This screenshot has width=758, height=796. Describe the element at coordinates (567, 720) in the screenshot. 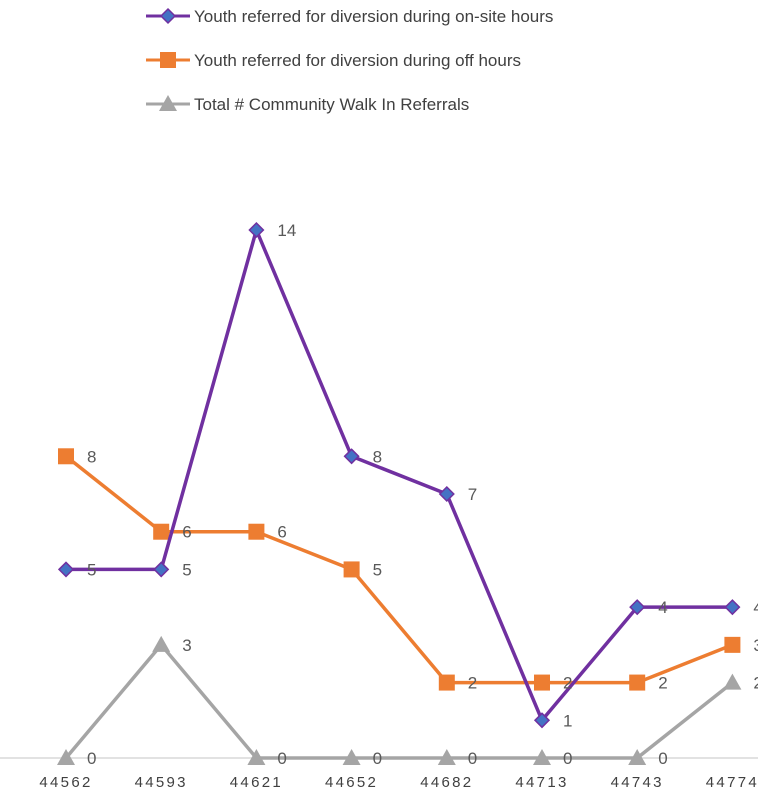

I see `data-label: 1` at that location.